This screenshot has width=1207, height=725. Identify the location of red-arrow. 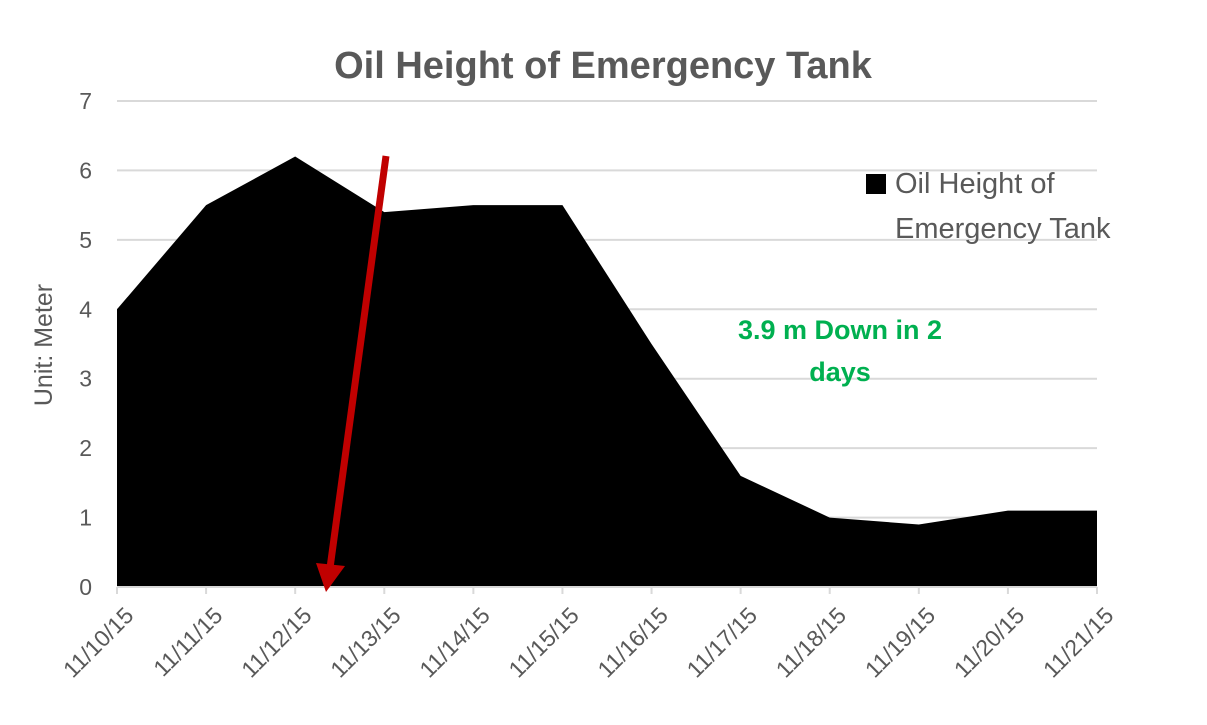
(353, 373).